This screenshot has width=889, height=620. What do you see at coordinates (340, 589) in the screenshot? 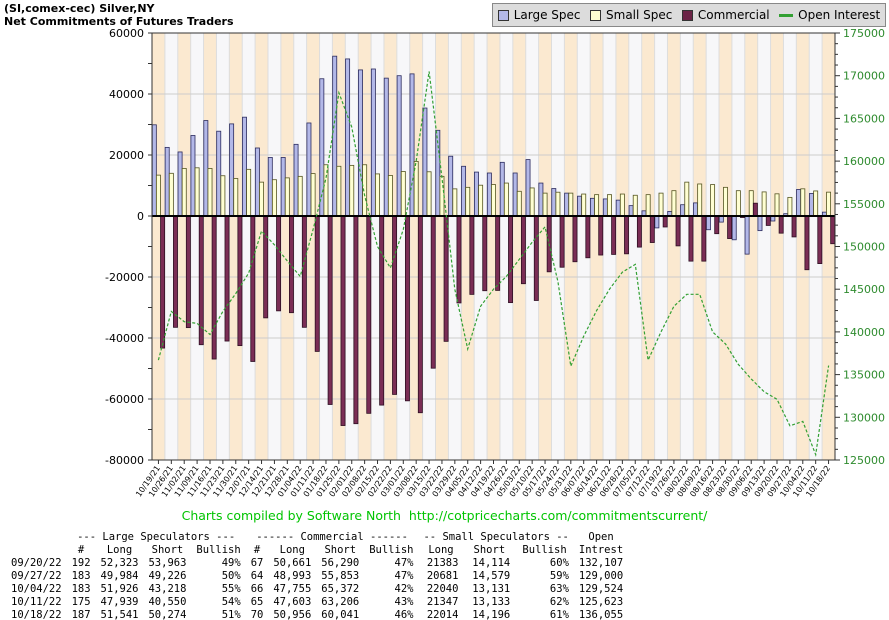
I see `table-cell: 65,372` at bounding box center [340, 589].